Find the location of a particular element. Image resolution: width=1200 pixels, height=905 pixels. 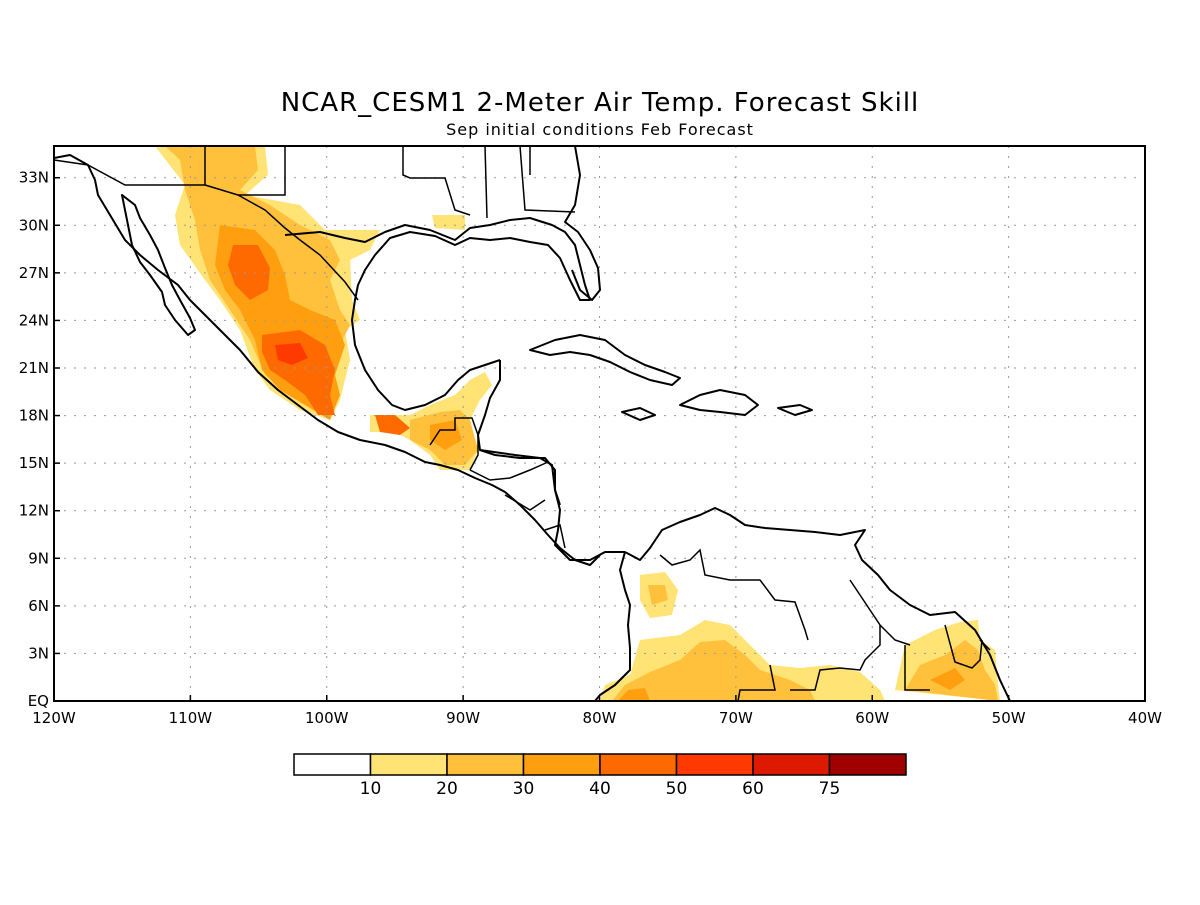

colorbar-label: 10 is located at coordinates (371, 789).